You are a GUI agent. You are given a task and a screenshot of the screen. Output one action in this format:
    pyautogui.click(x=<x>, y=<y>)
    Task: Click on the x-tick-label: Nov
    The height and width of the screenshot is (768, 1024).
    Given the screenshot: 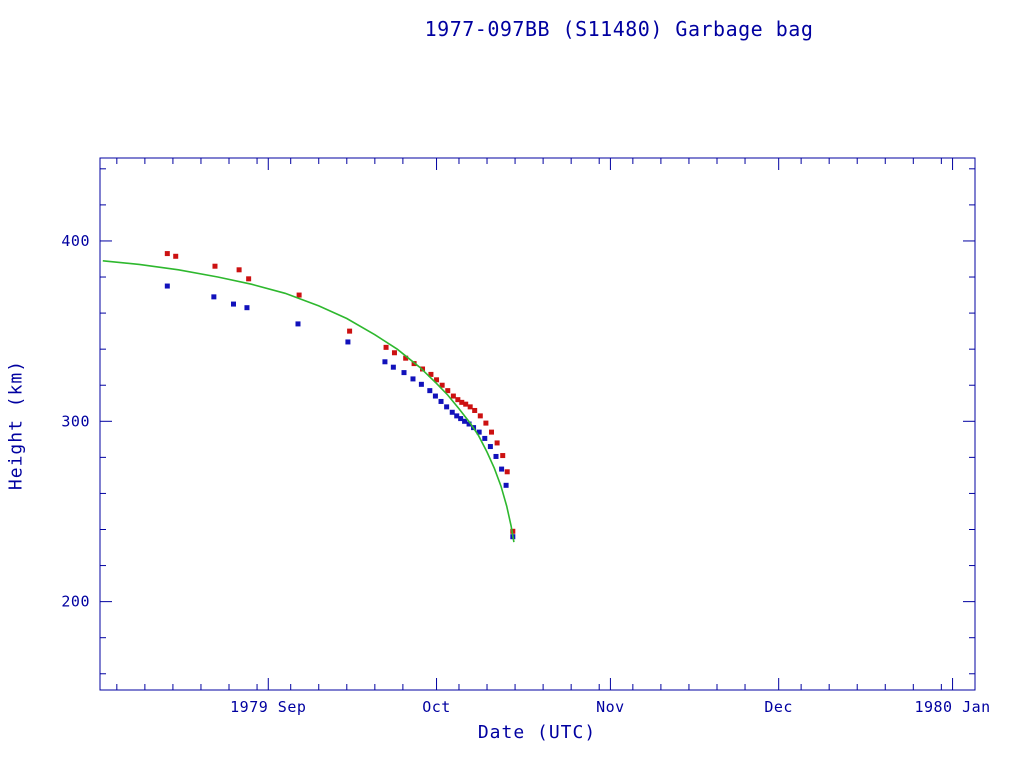 What is the action you would take?
    pyautogui.click(x=610, y=707)
    